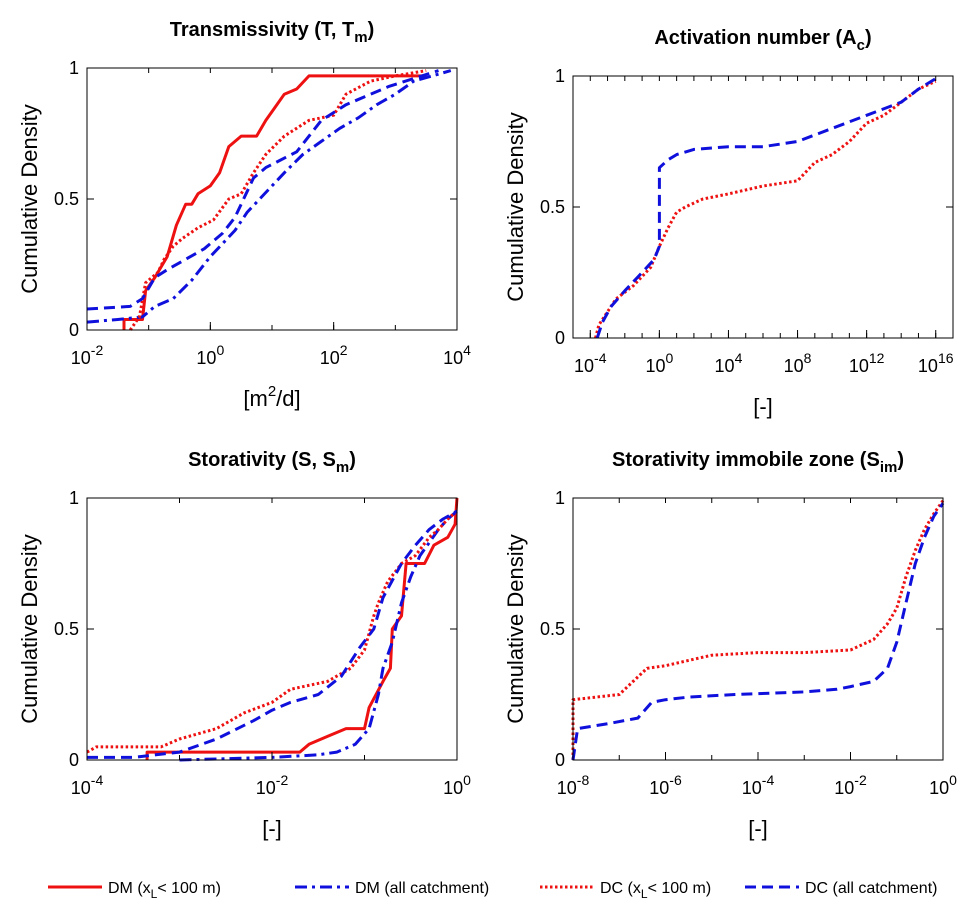  I want to click on legend-item-3: DC (xL< 100 m), so click(625, 890).